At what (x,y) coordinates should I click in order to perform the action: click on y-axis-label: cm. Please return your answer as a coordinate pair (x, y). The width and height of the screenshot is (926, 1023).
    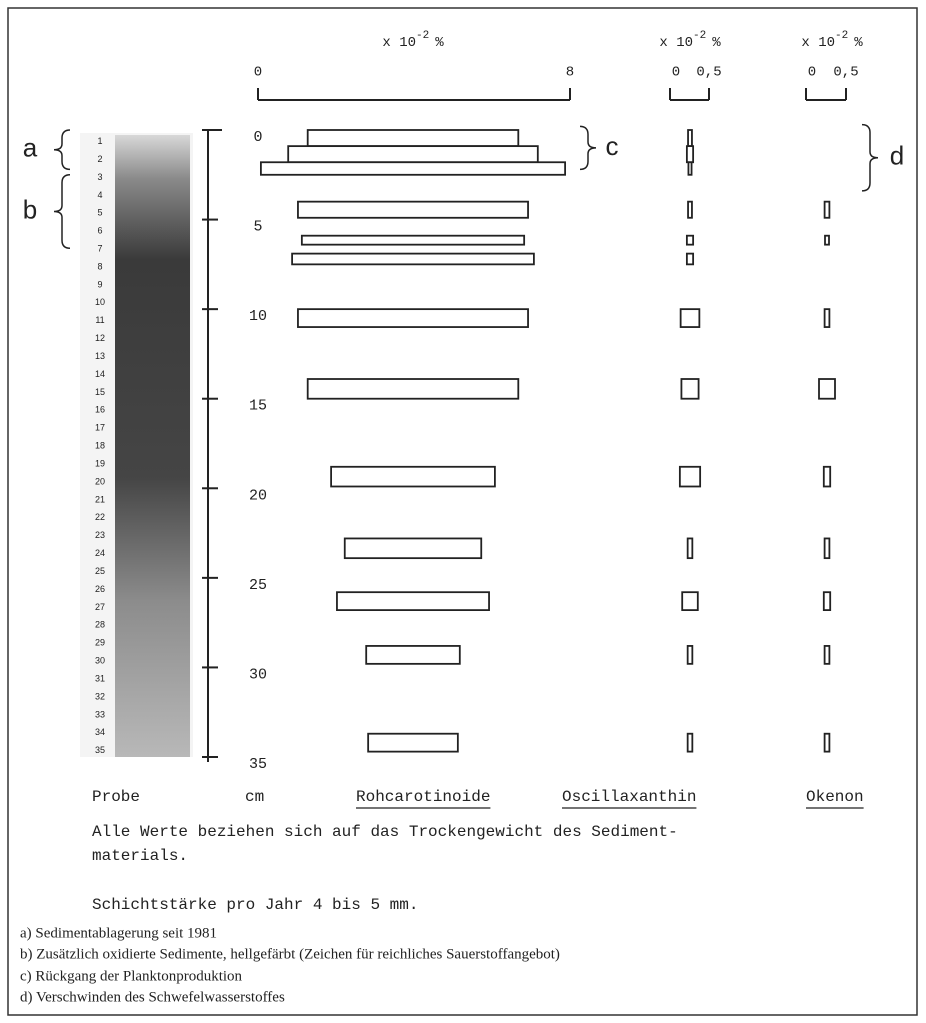
    Looking at the image, I should click on (254, 797).